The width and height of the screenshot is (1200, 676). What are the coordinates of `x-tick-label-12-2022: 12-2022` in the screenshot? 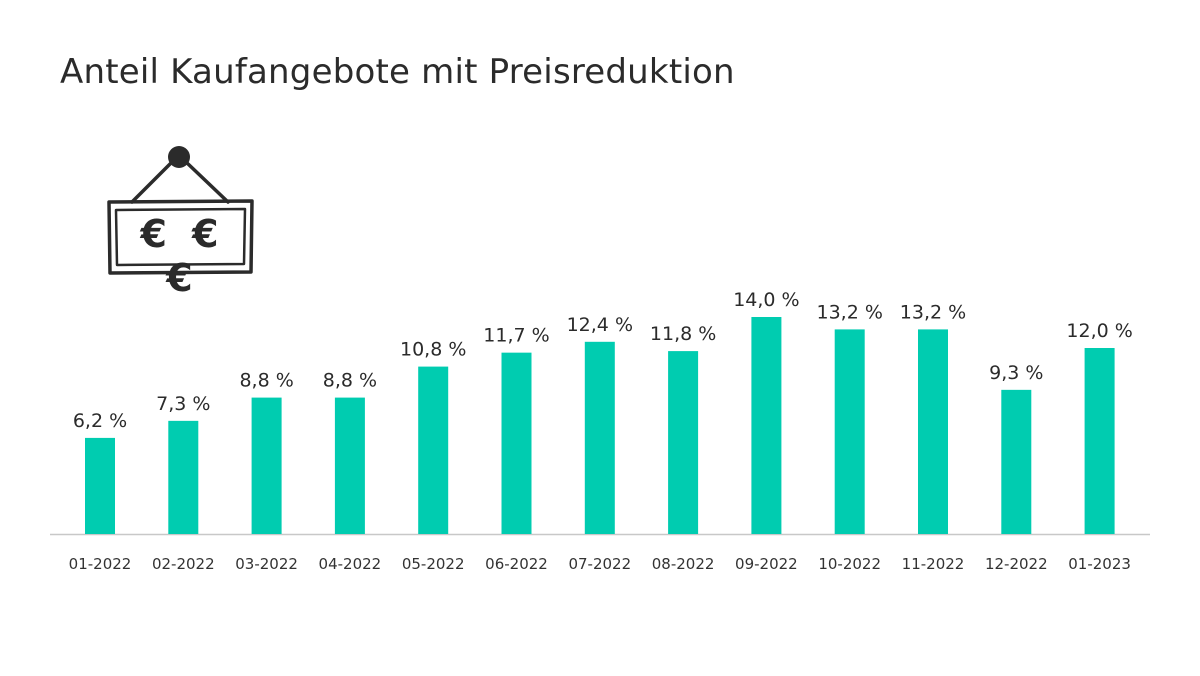 It's located at (1016, 564).